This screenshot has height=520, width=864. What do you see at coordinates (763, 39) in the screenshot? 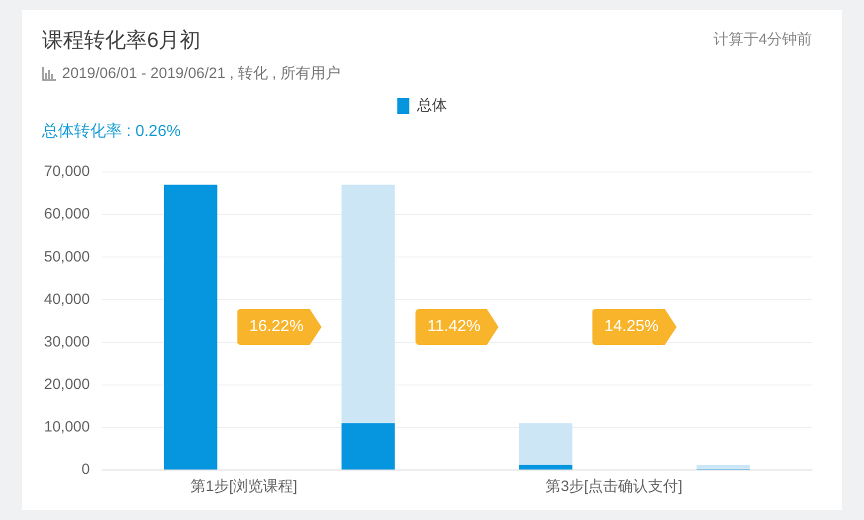
I see `text: 计算于4分钟前` at bounding box center [763, 39].